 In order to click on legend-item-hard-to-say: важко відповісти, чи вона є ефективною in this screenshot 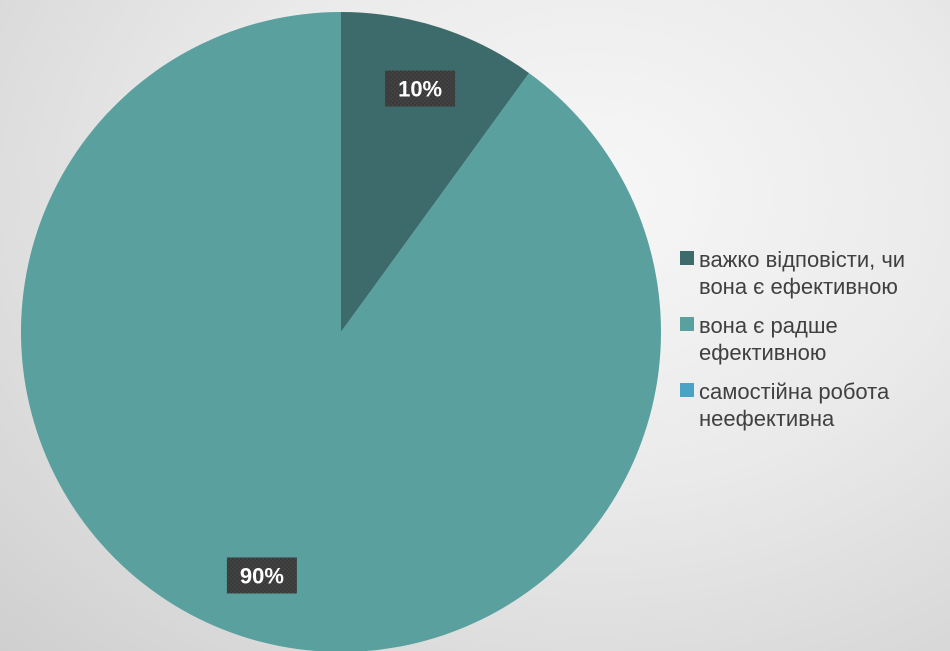, I will do `click(814, 273)`.